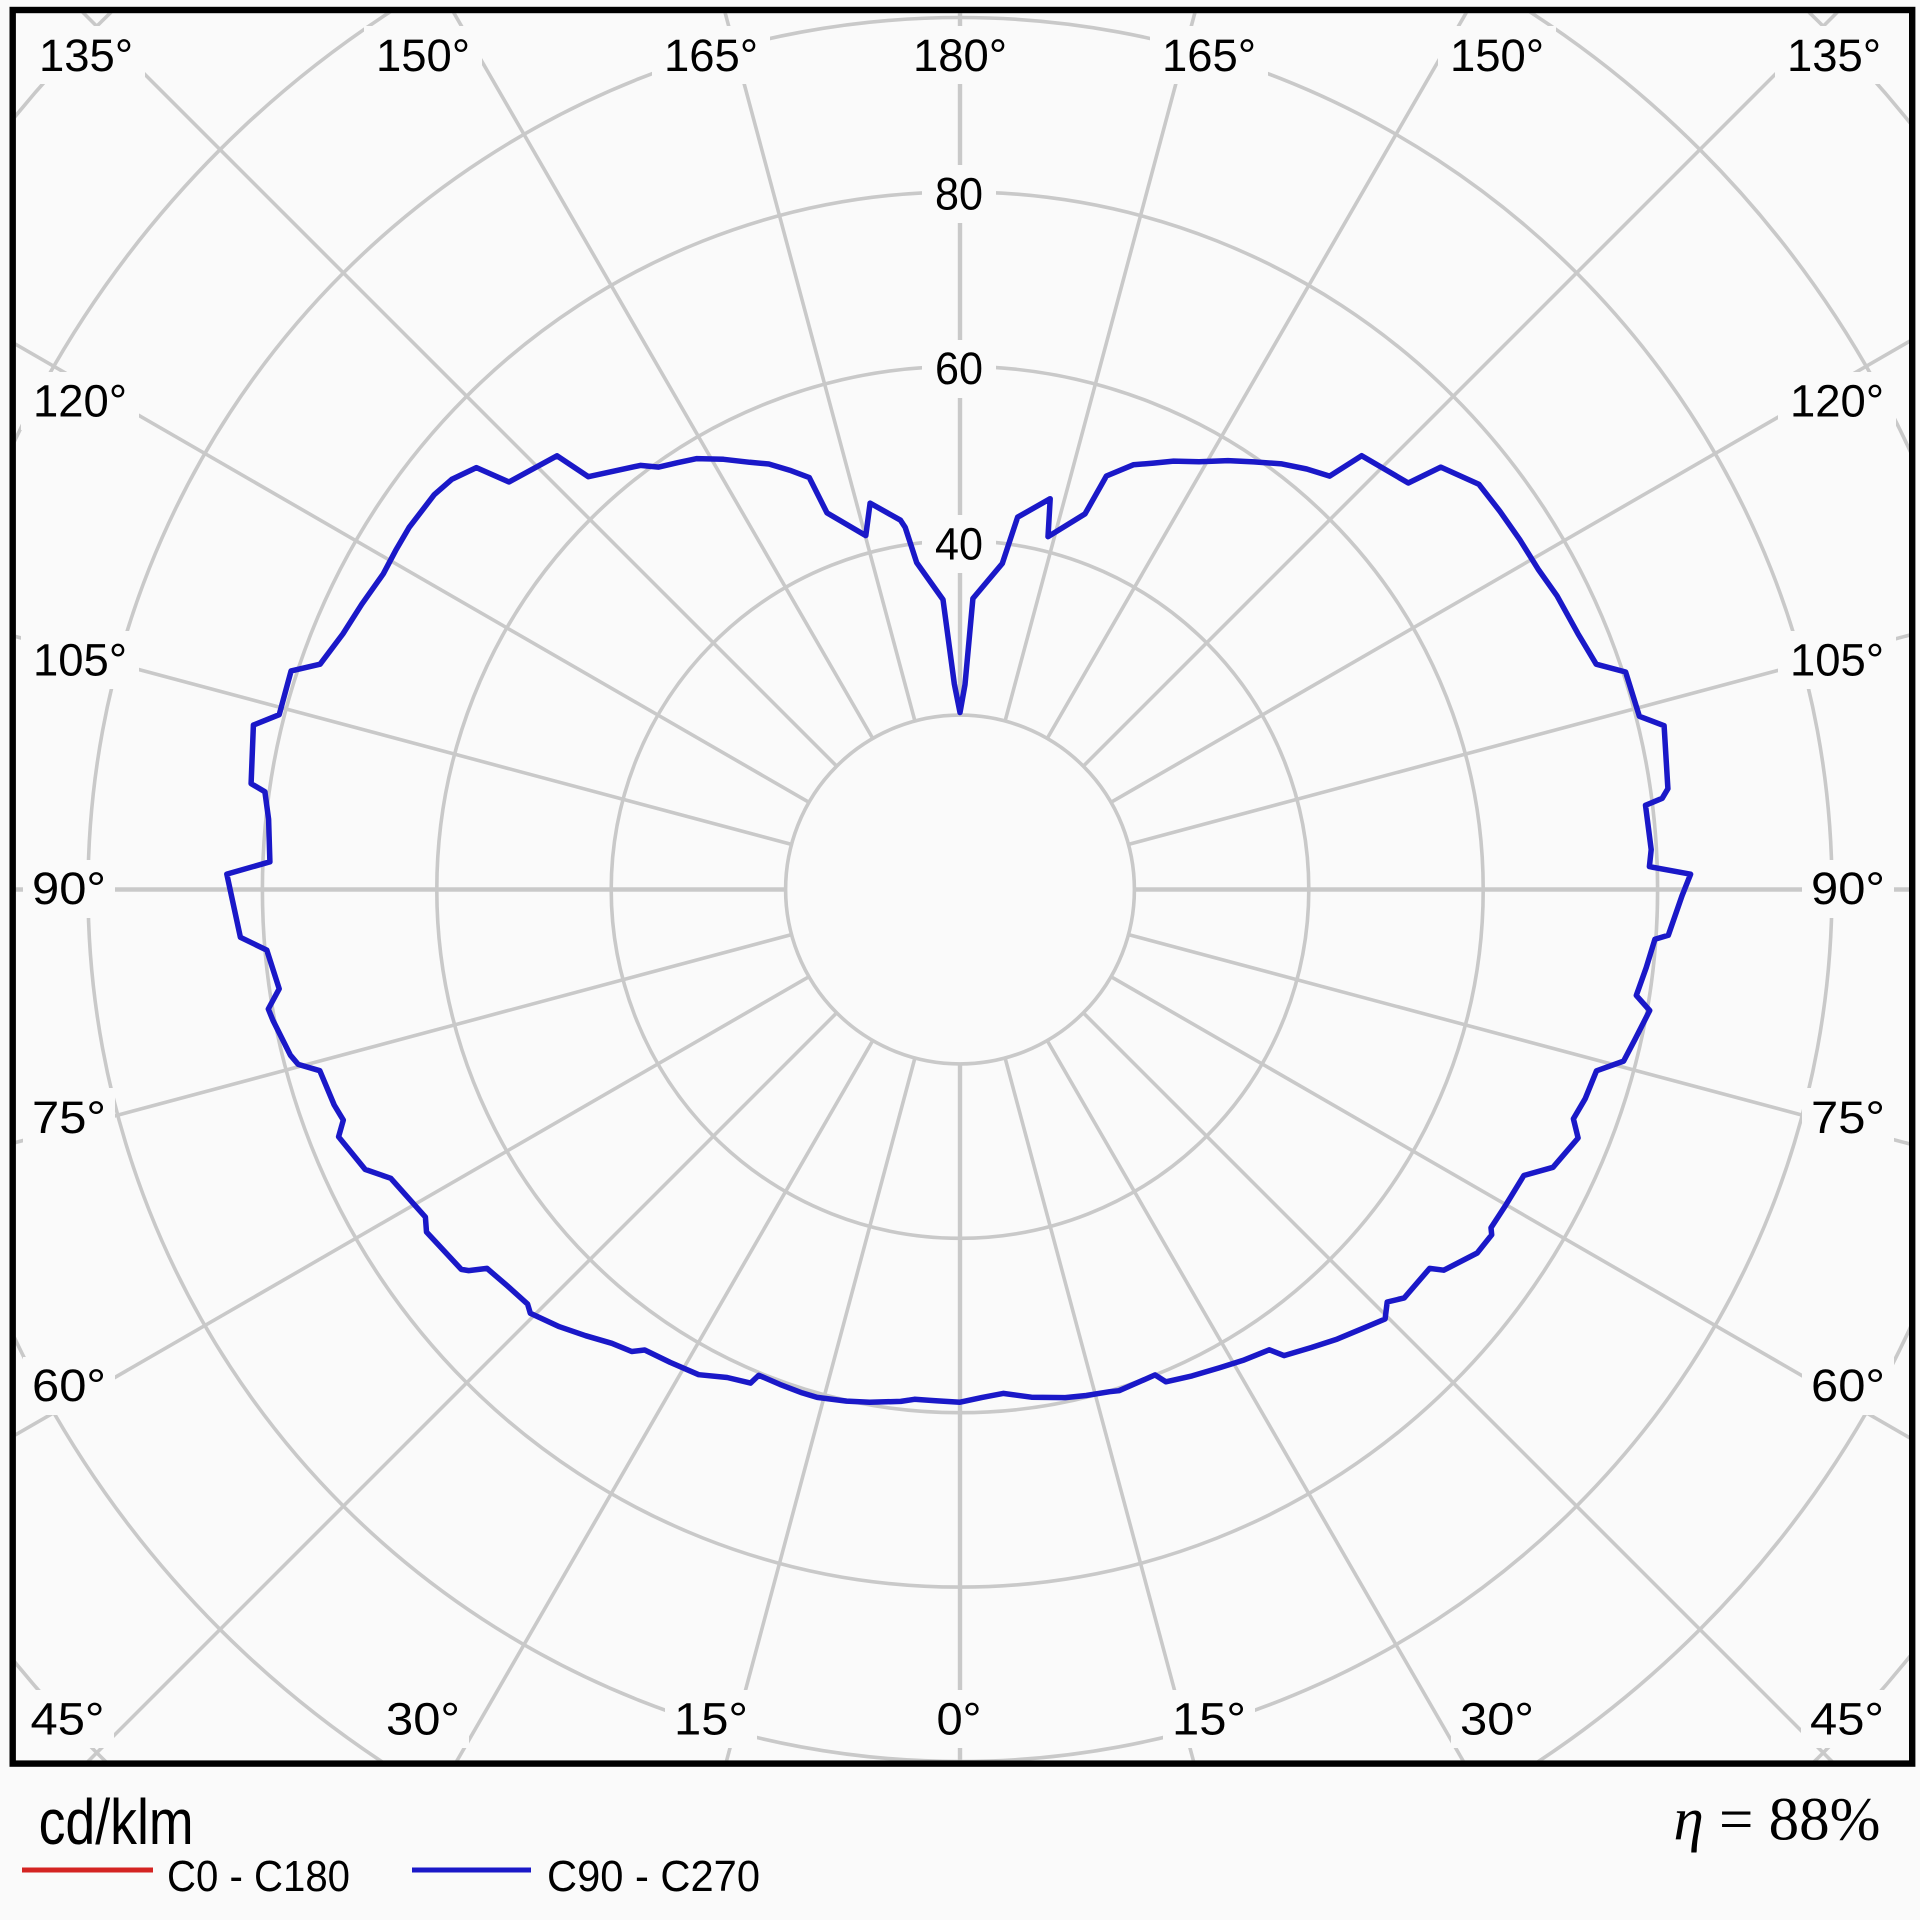 This screenshot has width=1920, height=1920. Describe the element at coordinates (959, 193) in the screenshot. I see `svg-text: 80` at that location.